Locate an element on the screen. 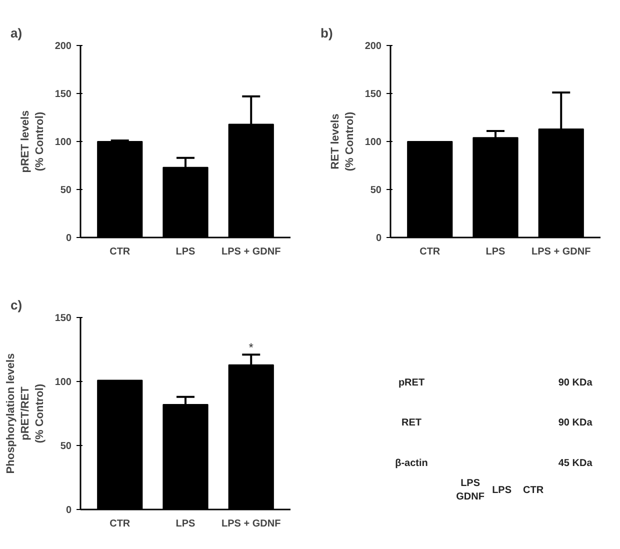 The width and height of the screenshot is (620, 549). text: β-actin is located at coordinates (411, 463).